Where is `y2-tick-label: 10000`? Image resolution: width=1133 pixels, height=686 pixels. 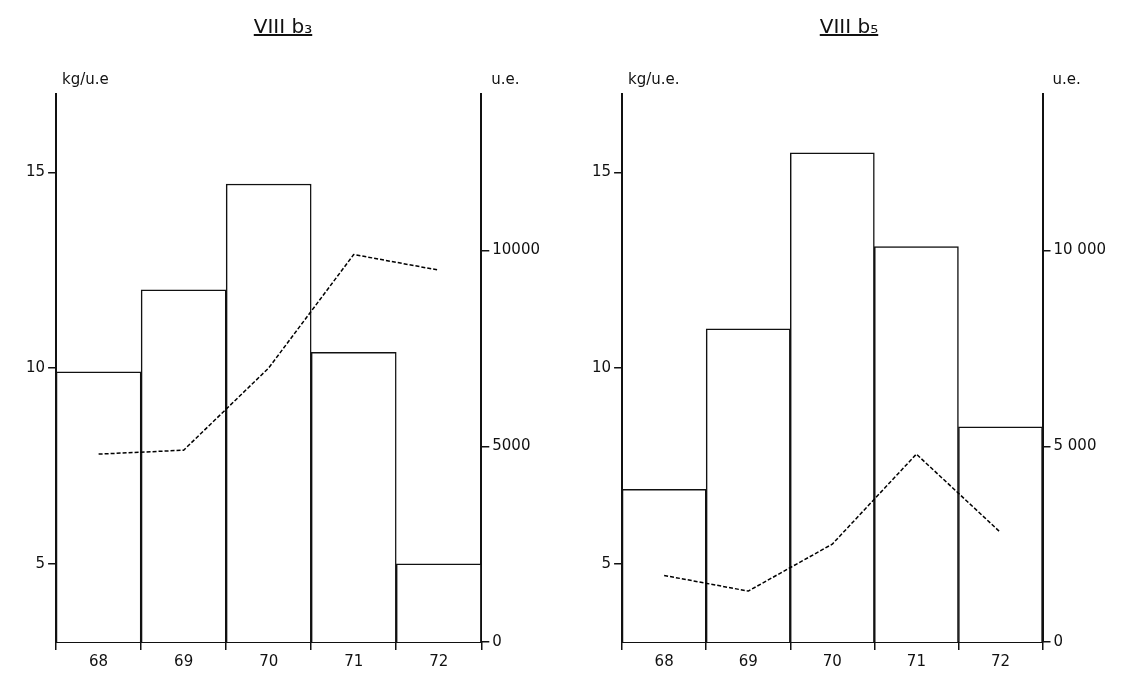 y2-tick-label: 10000 is located at coordinates (516, 249).